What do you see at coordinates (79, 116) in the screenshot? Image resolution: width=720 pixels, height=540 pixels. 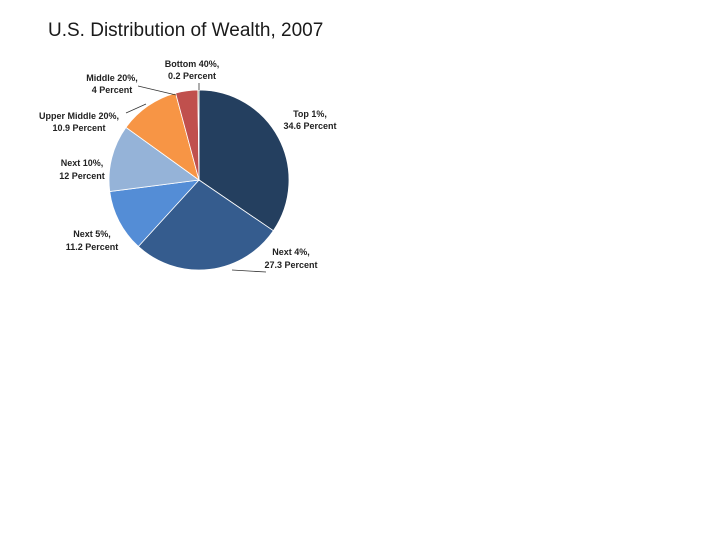 I see `pie-label-name: Upper Middle 20%,` at bounding box center [79, 116].